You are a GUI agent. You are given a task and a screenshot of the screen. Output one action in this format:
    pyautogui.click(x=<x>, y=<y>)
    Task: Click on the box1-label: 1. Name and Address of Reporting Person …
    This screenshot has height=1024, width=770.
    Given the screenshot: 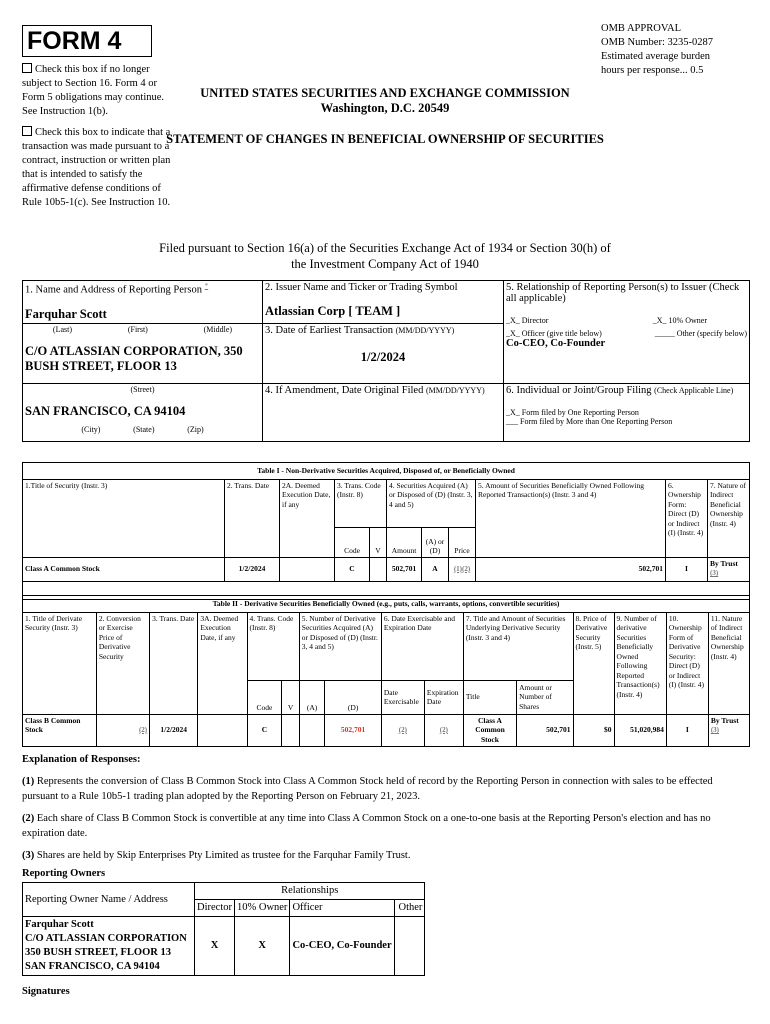 What is the action you would take?
    pyautogui.click(x=142, y=301)
    